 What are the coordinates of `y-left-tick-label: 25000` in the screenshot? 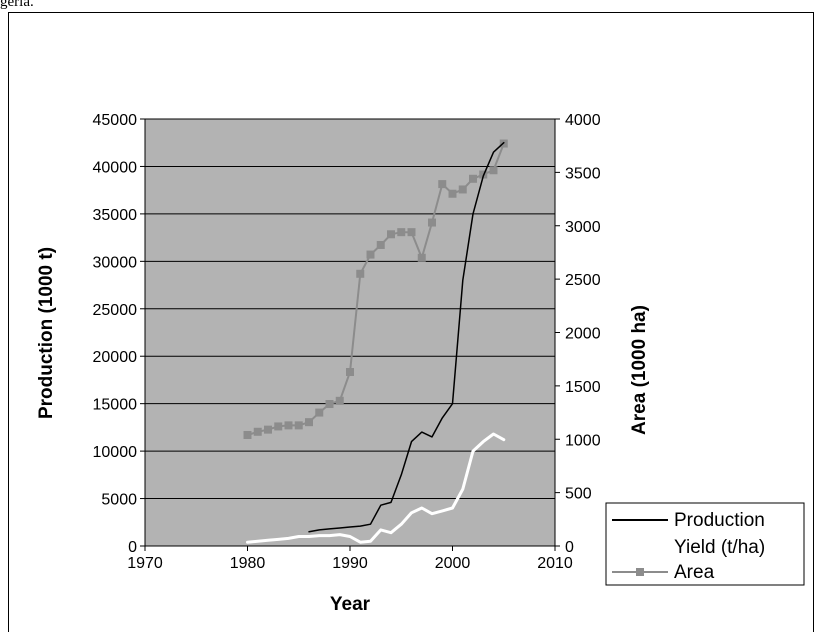 It's located at (115, 310).